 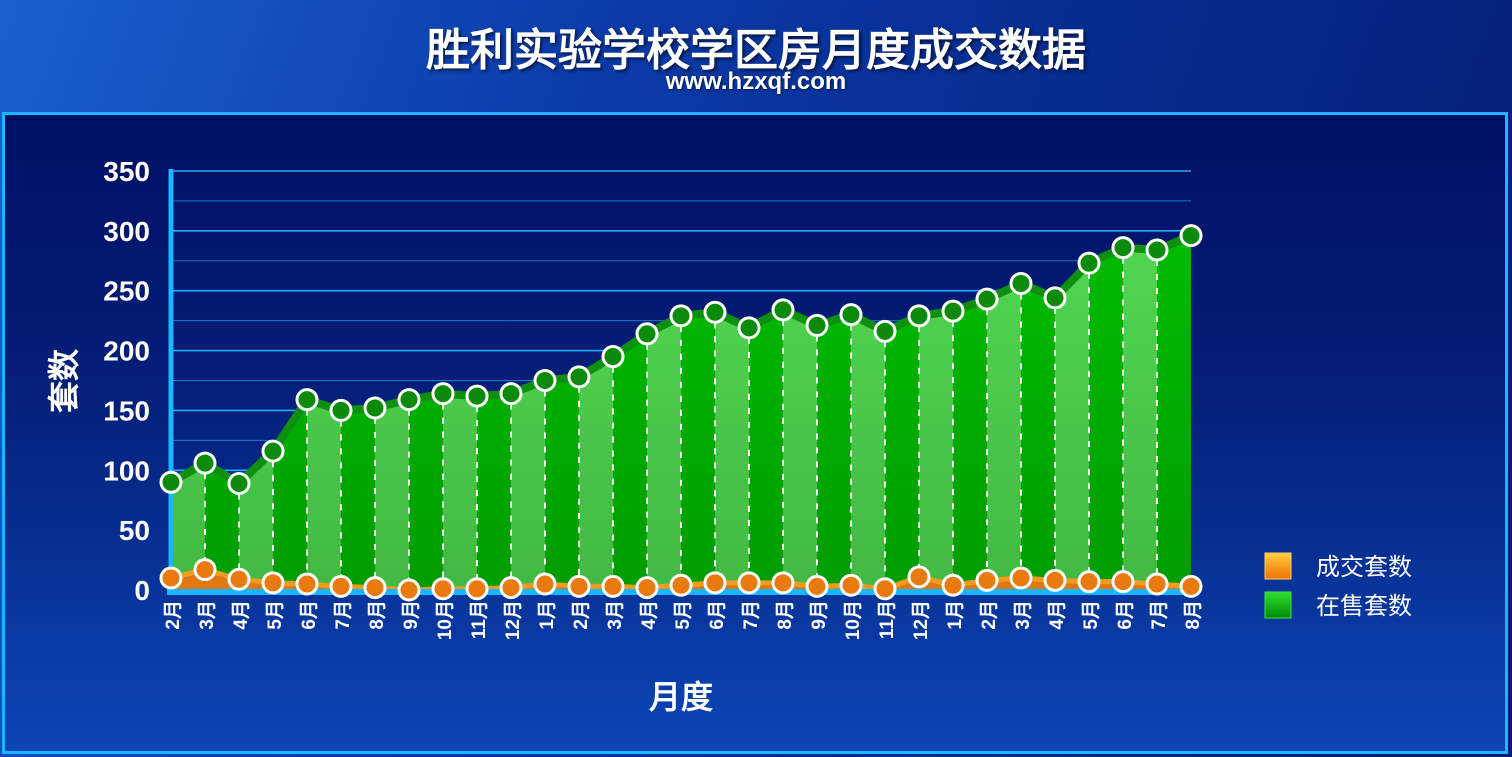 What do you see at coordinates (126, 171) in the screenshot?
I see `y-tick-label: 350` at bounding box center [126, 171].